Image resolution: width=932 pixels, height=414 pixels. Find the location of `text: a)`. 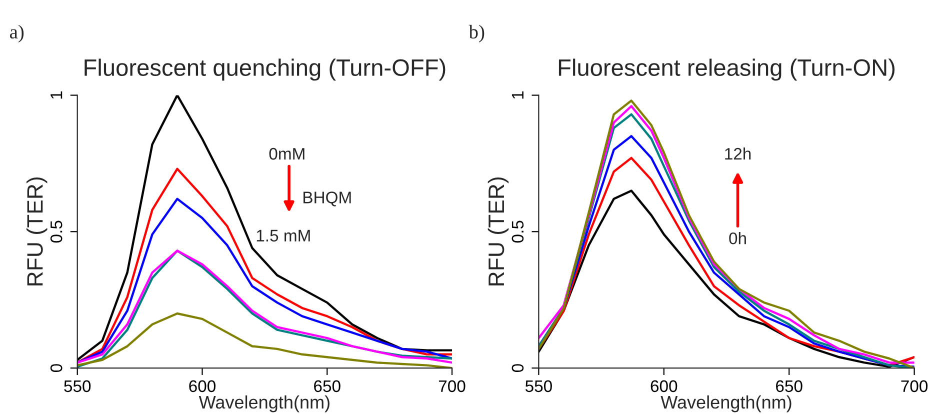

text: a) is located at coordinates (17, 33).